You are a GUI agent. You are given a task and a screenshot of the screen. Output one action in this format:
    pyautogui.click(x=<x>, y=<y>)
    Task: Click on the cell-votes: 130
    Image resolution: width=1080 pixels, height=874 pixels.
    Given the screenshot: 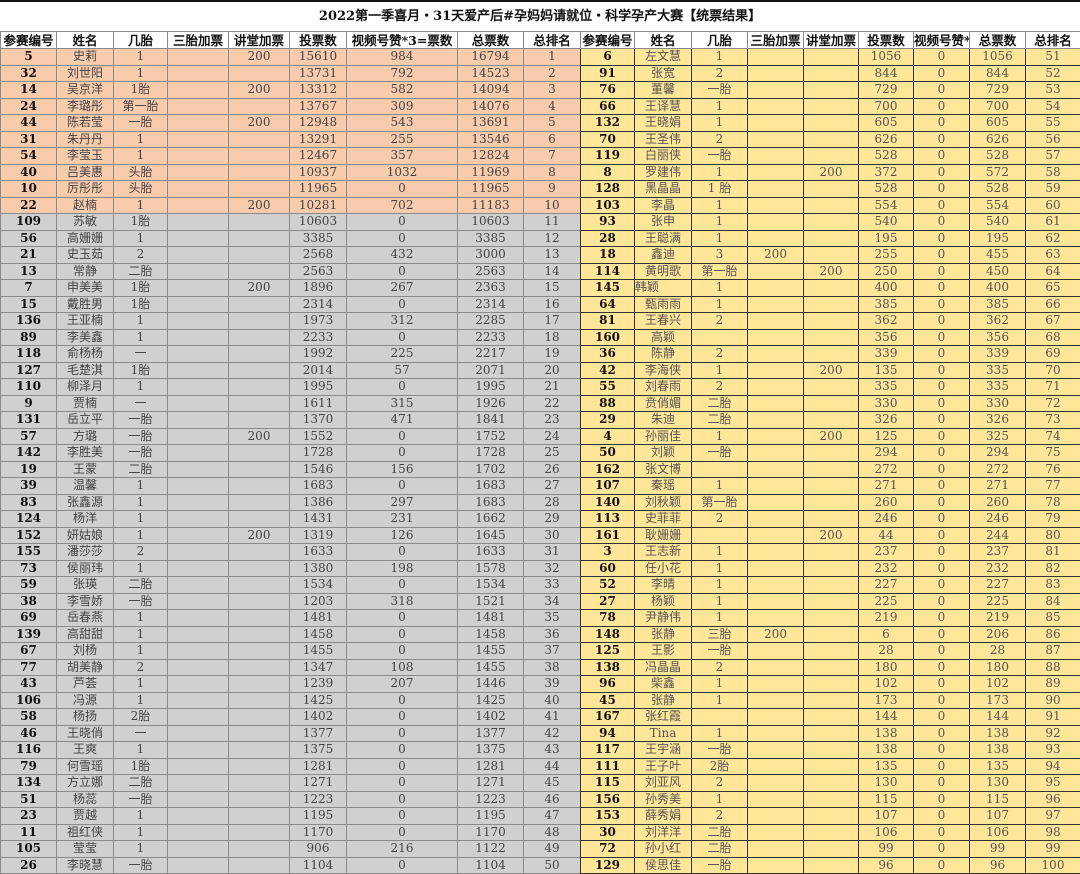 What is the action you would take?
    pyautogui.click(x=886, y=783)
    